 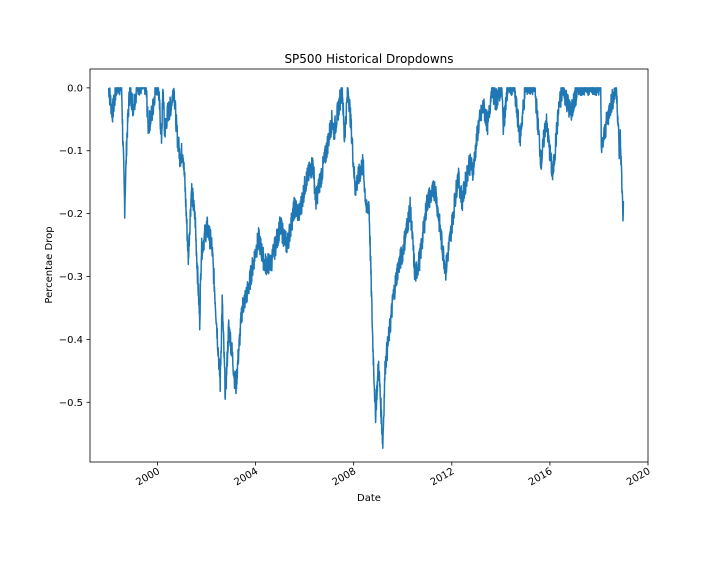 I want to click on y-tick-label: −0.4, so click(x=71, y=340).